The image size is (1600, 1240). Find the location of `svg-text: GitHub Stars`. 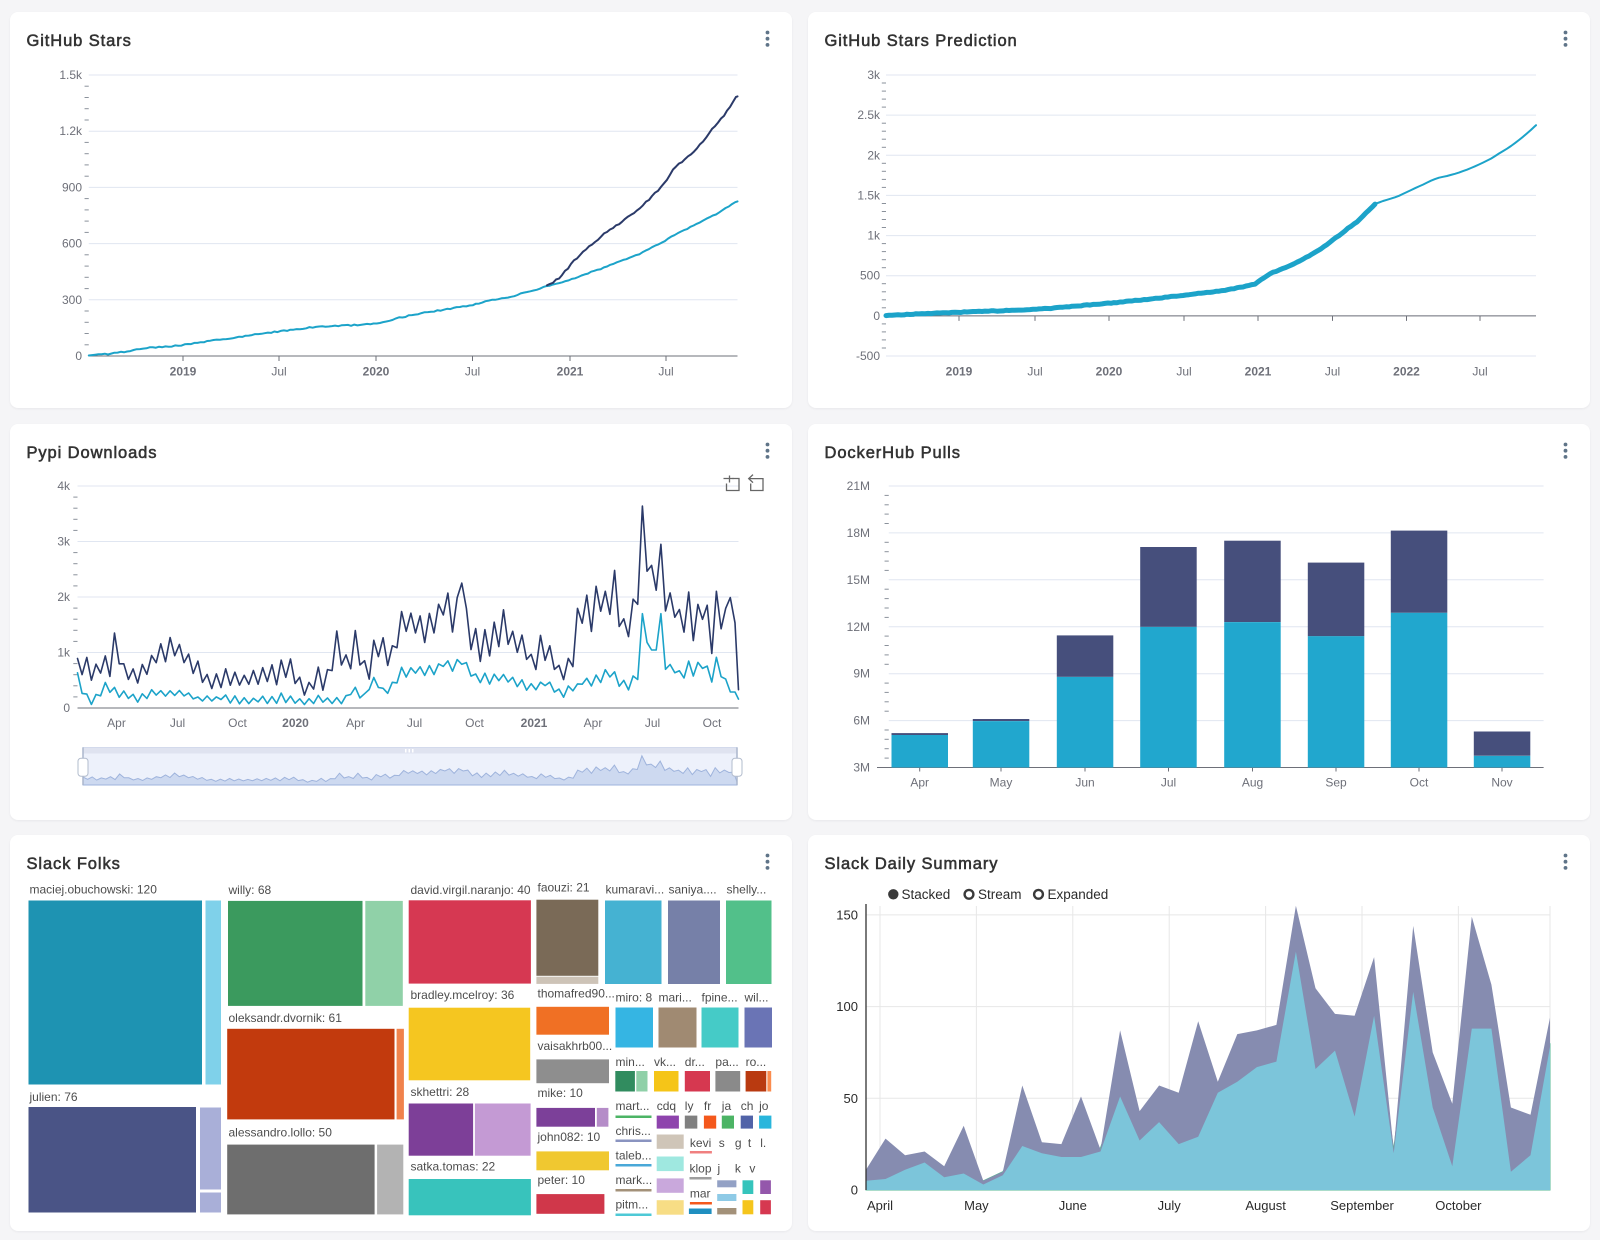

svg-text: GitHub Stars is located at coordinates (79, 41).